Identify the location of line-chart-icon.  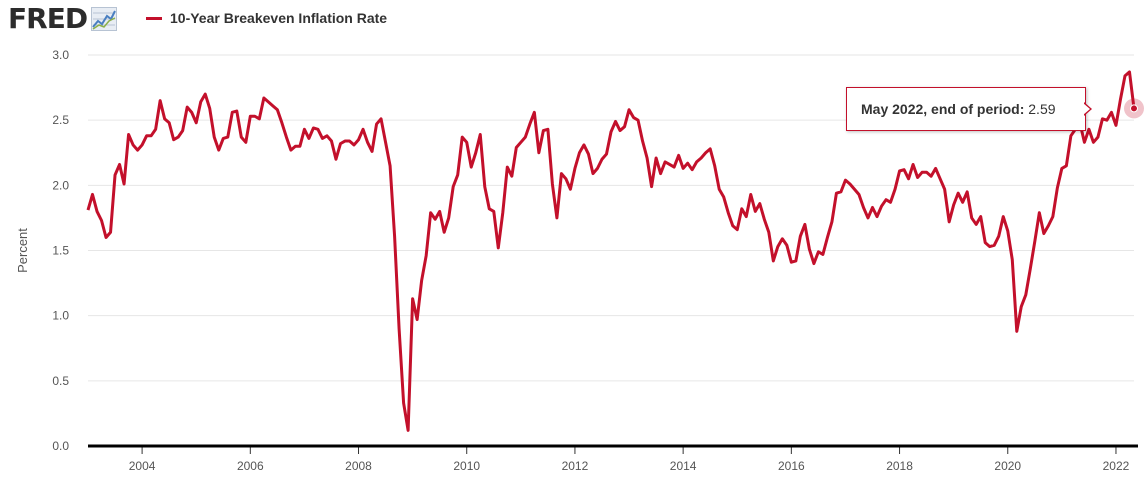
(104, 19).